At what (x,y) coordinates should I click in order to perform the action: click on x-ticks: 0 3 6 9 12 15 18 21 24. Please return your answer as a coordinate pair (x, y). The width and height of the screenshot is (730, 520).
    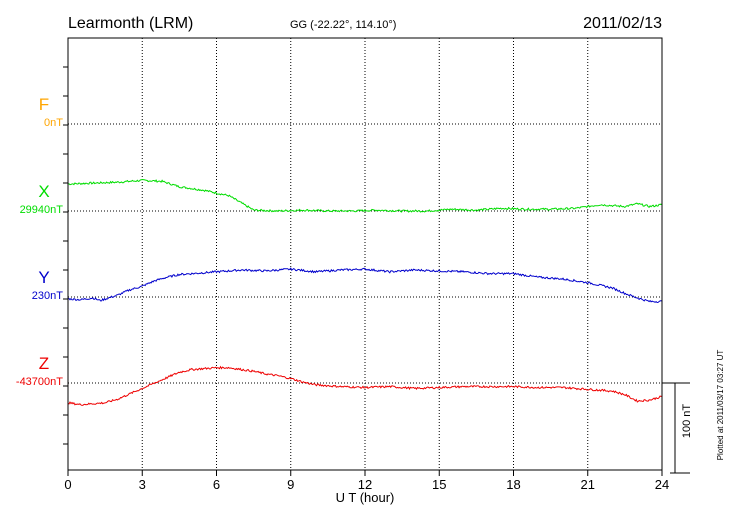
    Looking at the image, I should click on (366, 481).